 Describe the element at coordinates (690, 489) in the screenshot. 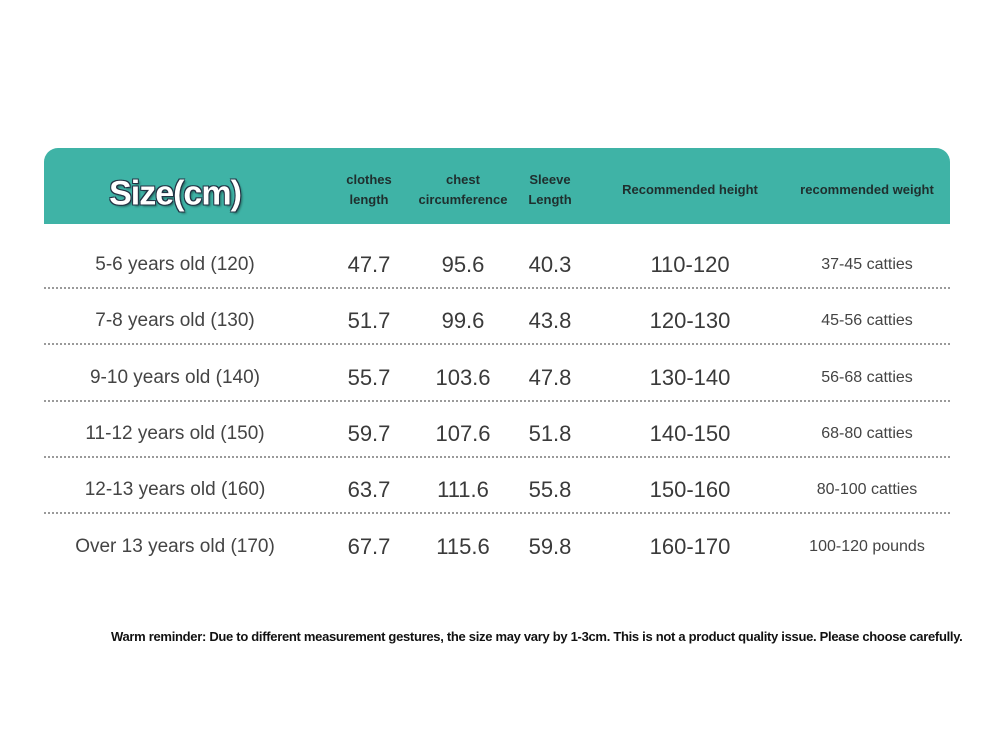

I see `table-cell: 150-160` at that location.